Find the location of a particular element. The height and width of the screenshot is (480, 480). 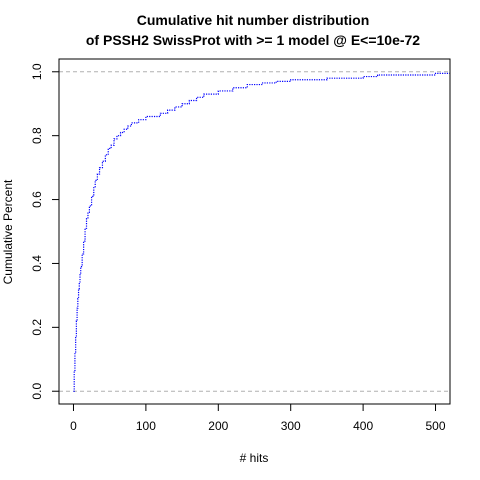

y-axis-label: Cumulative Percent is located at coordinates (8, 231).